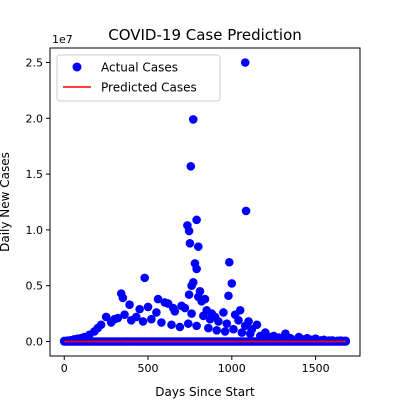 This screenshot has width=400, height=400. Describe the element at coordinates (35, 118) in the screenshot. I see `y-tick-label: 2.0` at that location.